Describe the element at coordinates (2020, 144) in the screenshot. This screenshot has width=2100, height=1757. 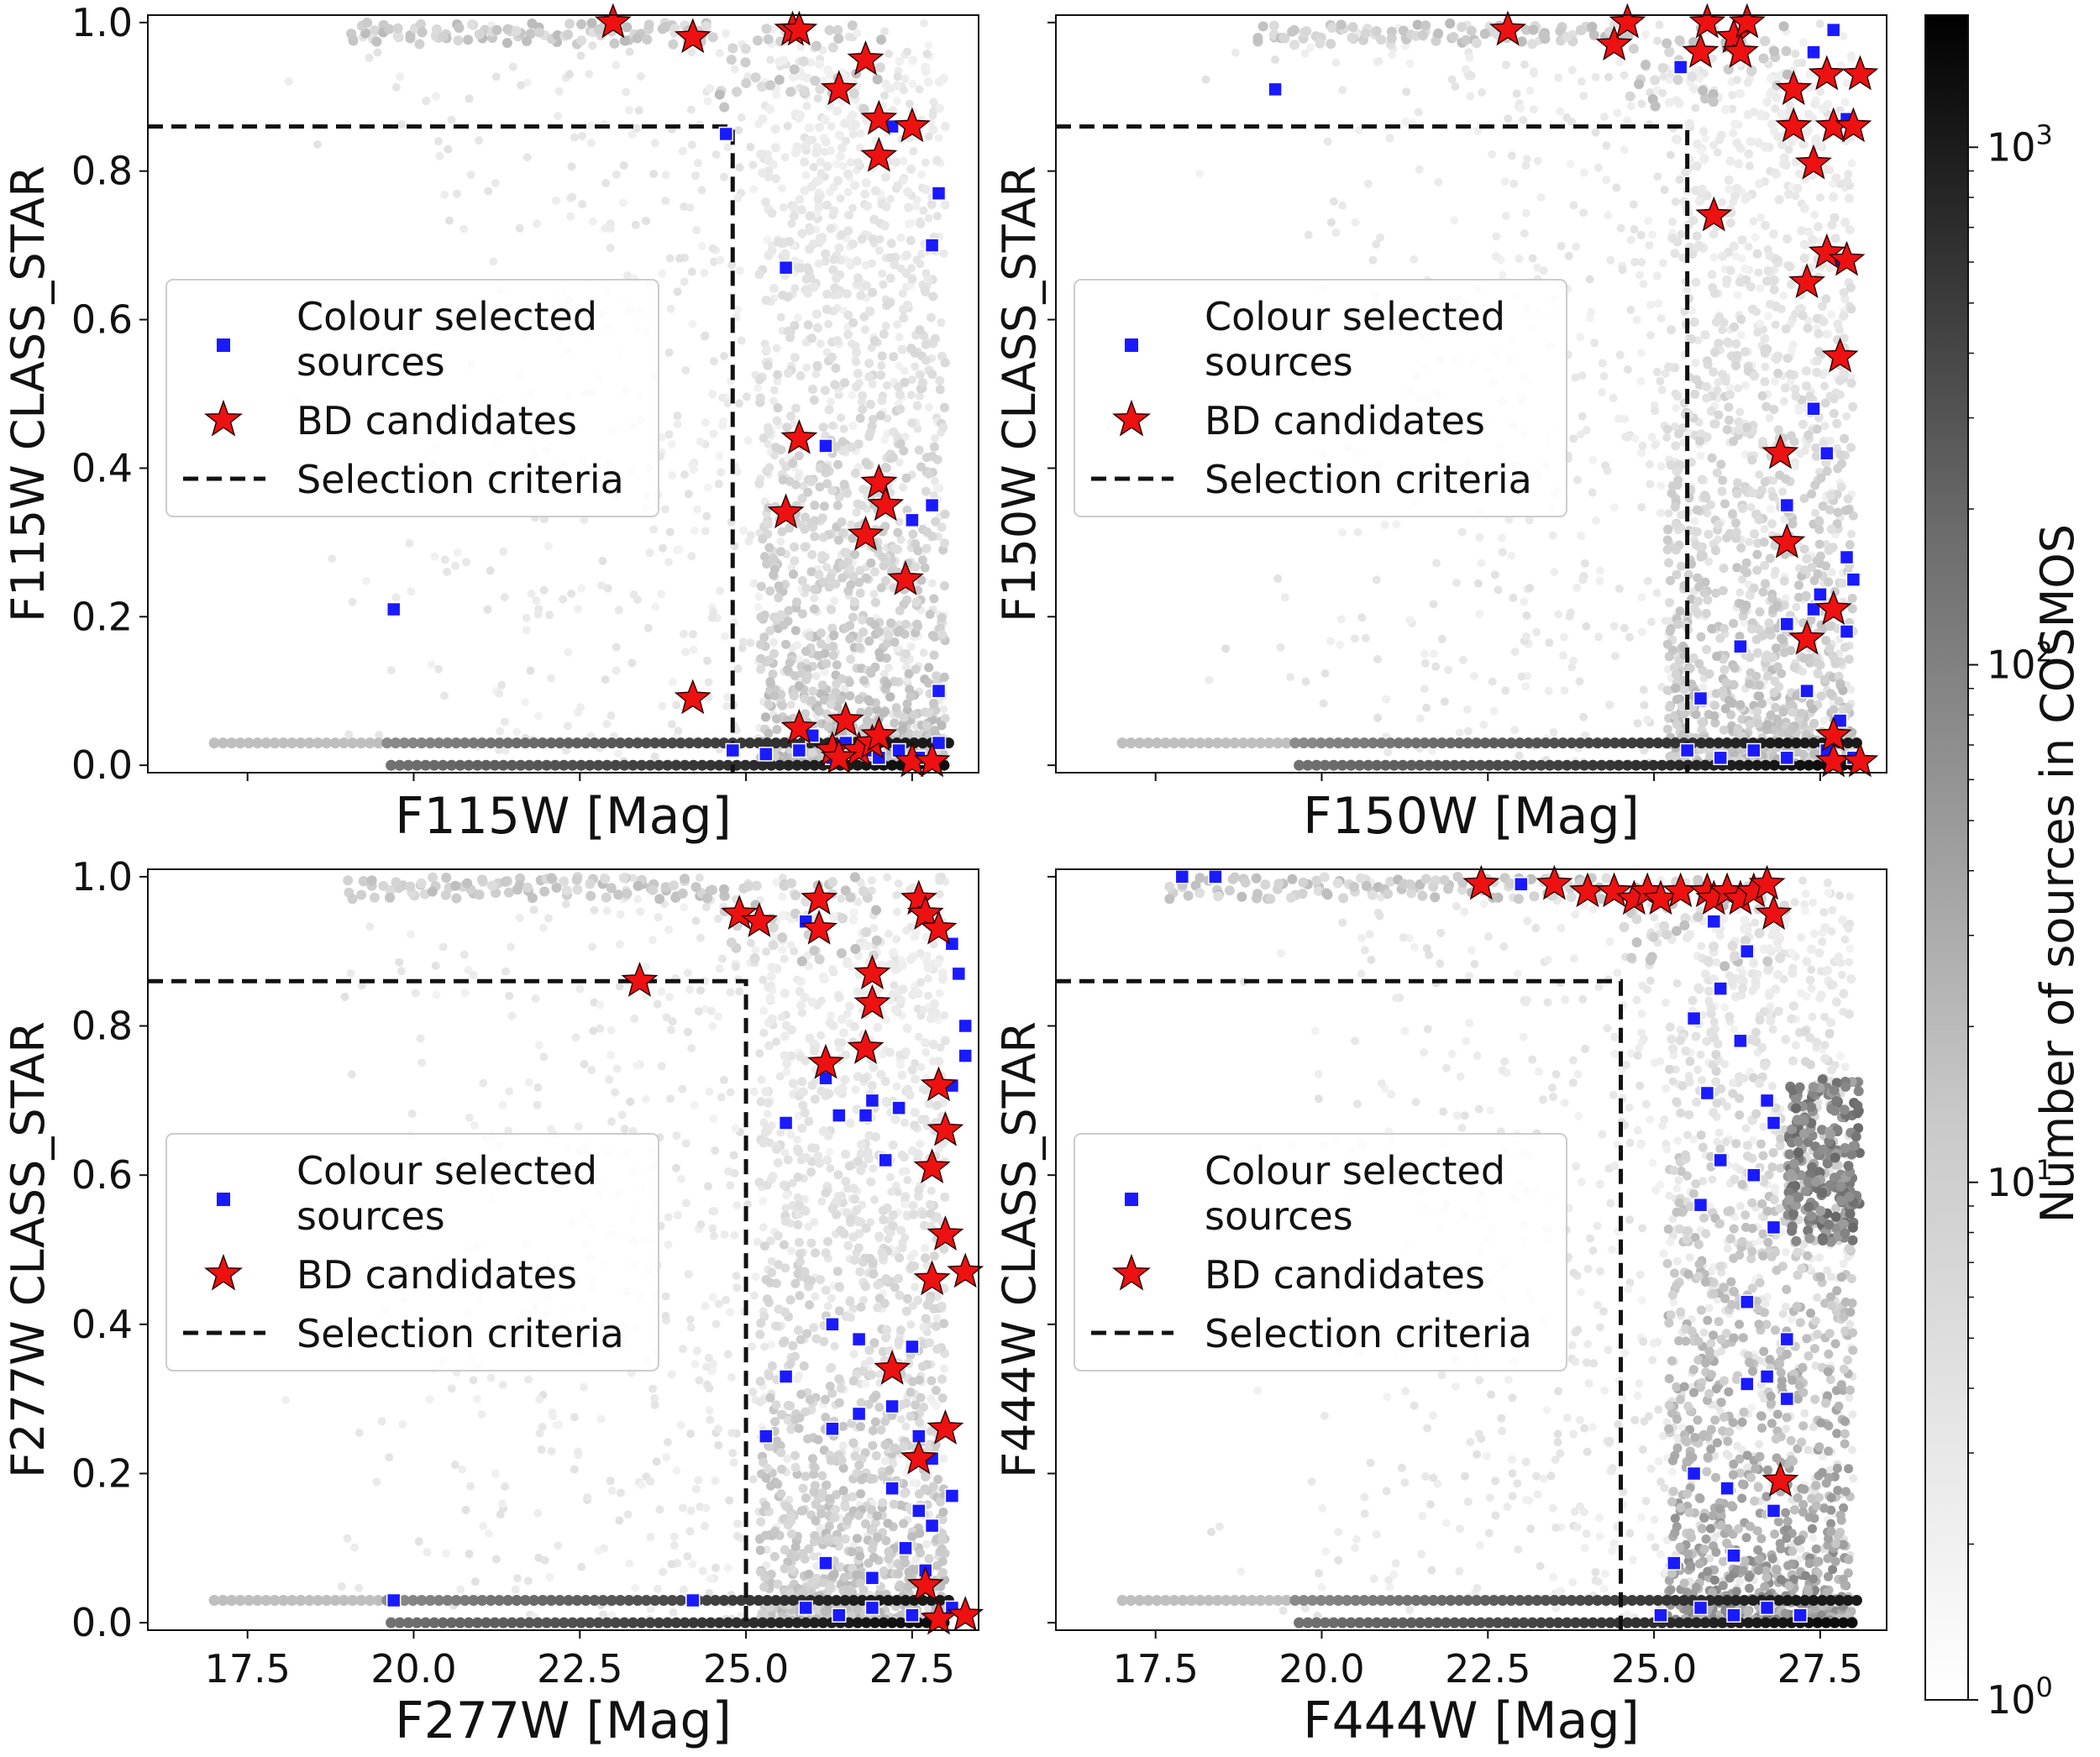
I see `colorbar-tick-label: 10³` at that location.